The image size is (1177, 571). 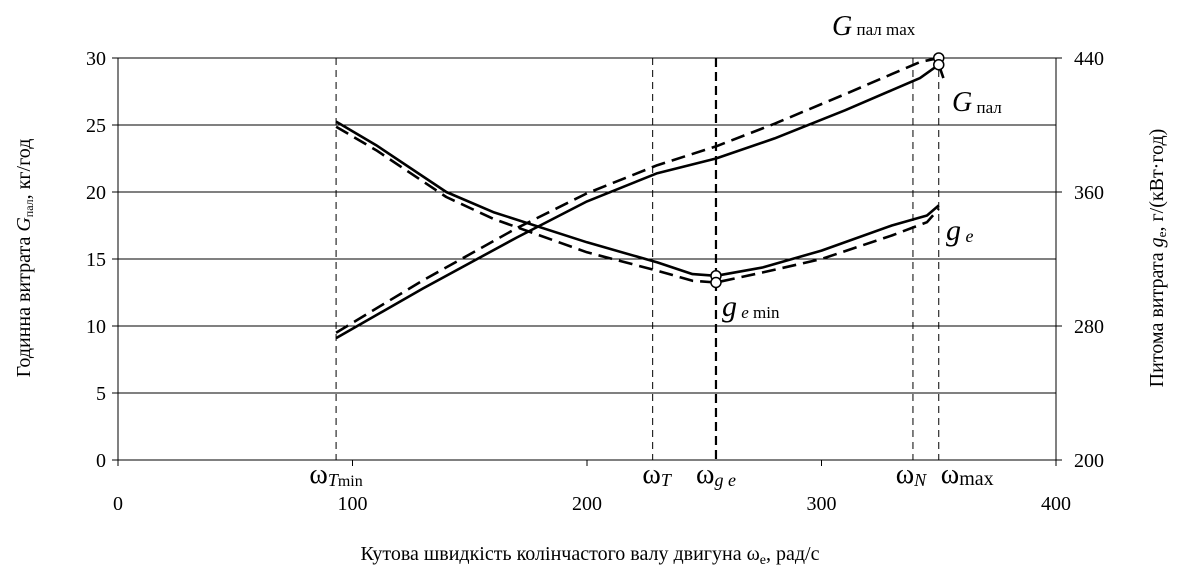 I want to click on omega-label: ωTmin, so click(x=335, y=474).